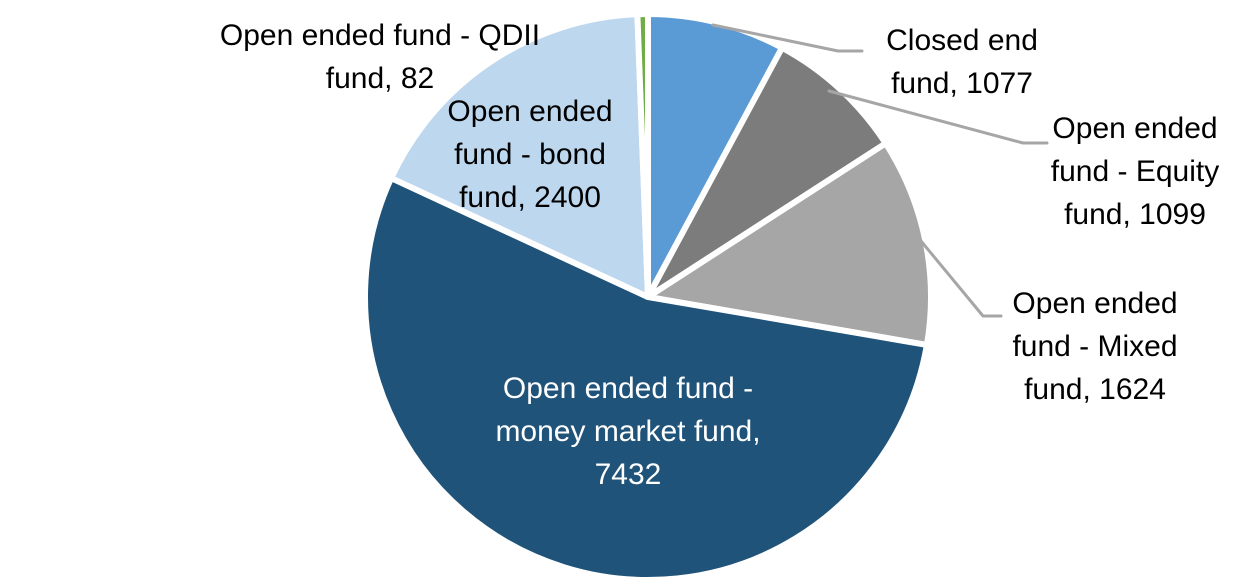 Image resolution: width=1250 pixels, height=584 pixels. Describe the element at coordinates (642, 155) in the screenshot. I see `pie-slice-open-ended-fund-qdii-fund` at that location.